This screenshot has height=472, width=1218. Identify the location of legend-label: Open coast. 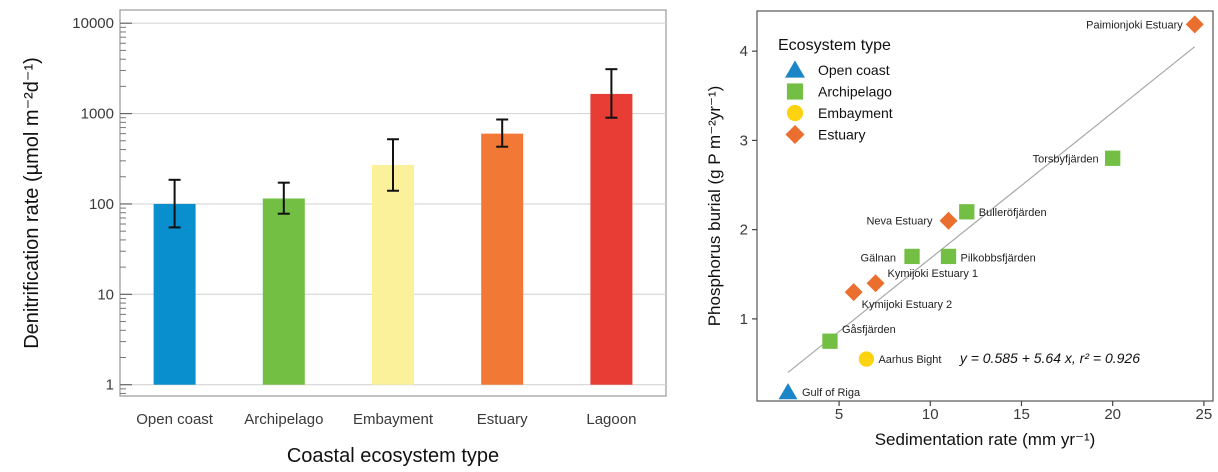
(854, 70).